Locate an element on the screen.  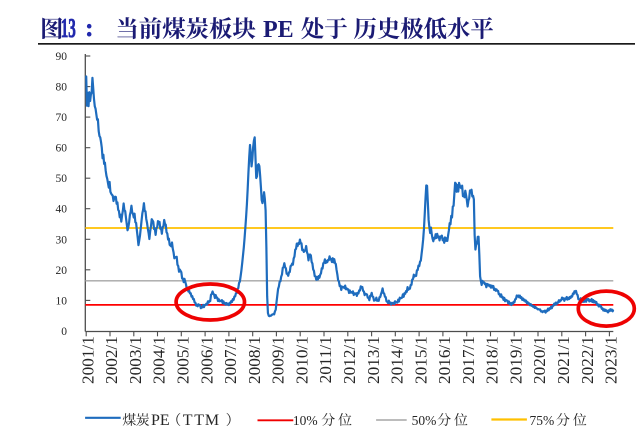
svg-text: 30 is located at coordinates (62, 240).